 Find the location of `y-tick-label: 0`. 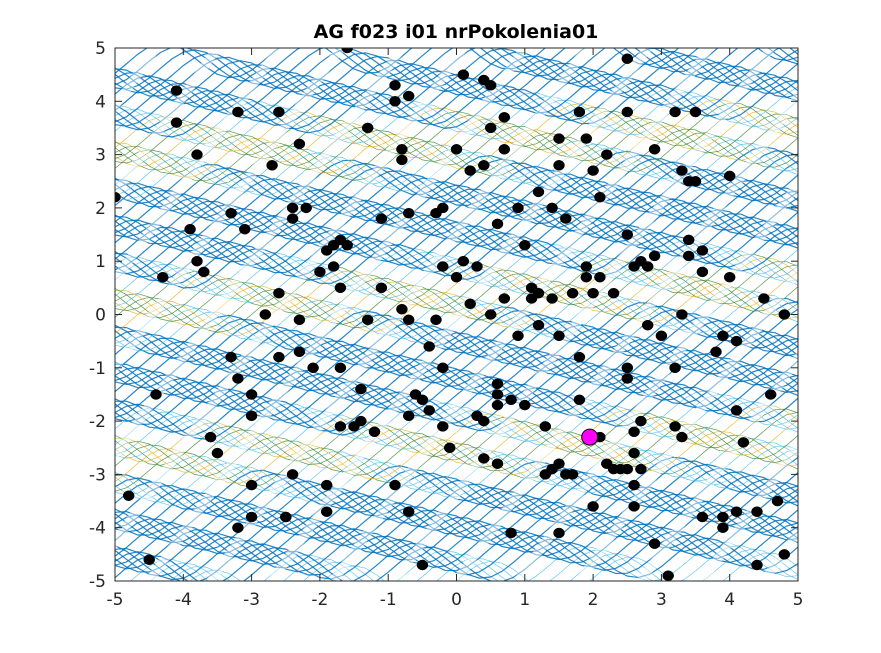

y-tick-label: 0 is located at coordinates (100, 316).